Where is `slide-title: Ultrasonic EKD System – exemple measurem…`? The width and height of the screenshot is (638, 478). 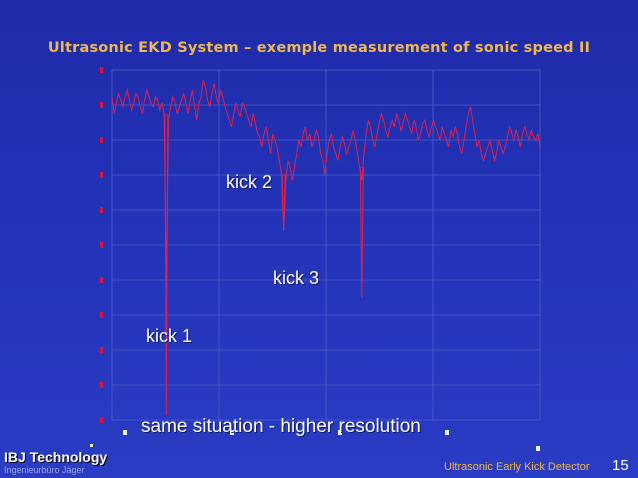 slide-title: Ultrasonic EKD System – exemple measurem… is located at coordinates (319, 48).